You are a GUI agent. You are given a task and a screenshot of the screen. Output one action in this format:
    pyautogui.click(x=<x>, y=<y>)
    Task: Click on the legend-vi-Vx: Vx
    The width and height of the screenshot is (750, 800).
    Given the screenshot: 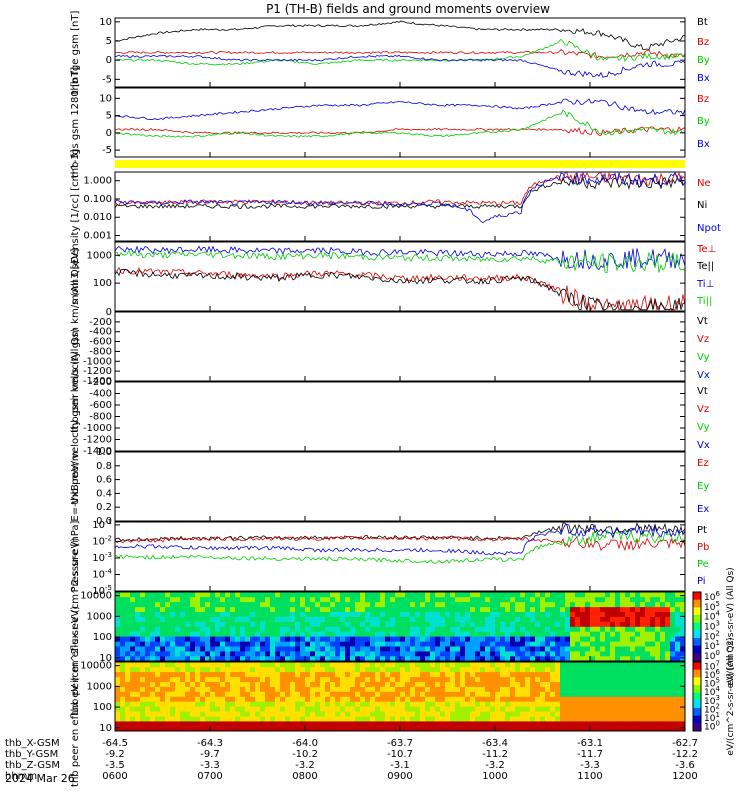 What is the action you would take?
    pyautogui.click(x=703, y=375)
    